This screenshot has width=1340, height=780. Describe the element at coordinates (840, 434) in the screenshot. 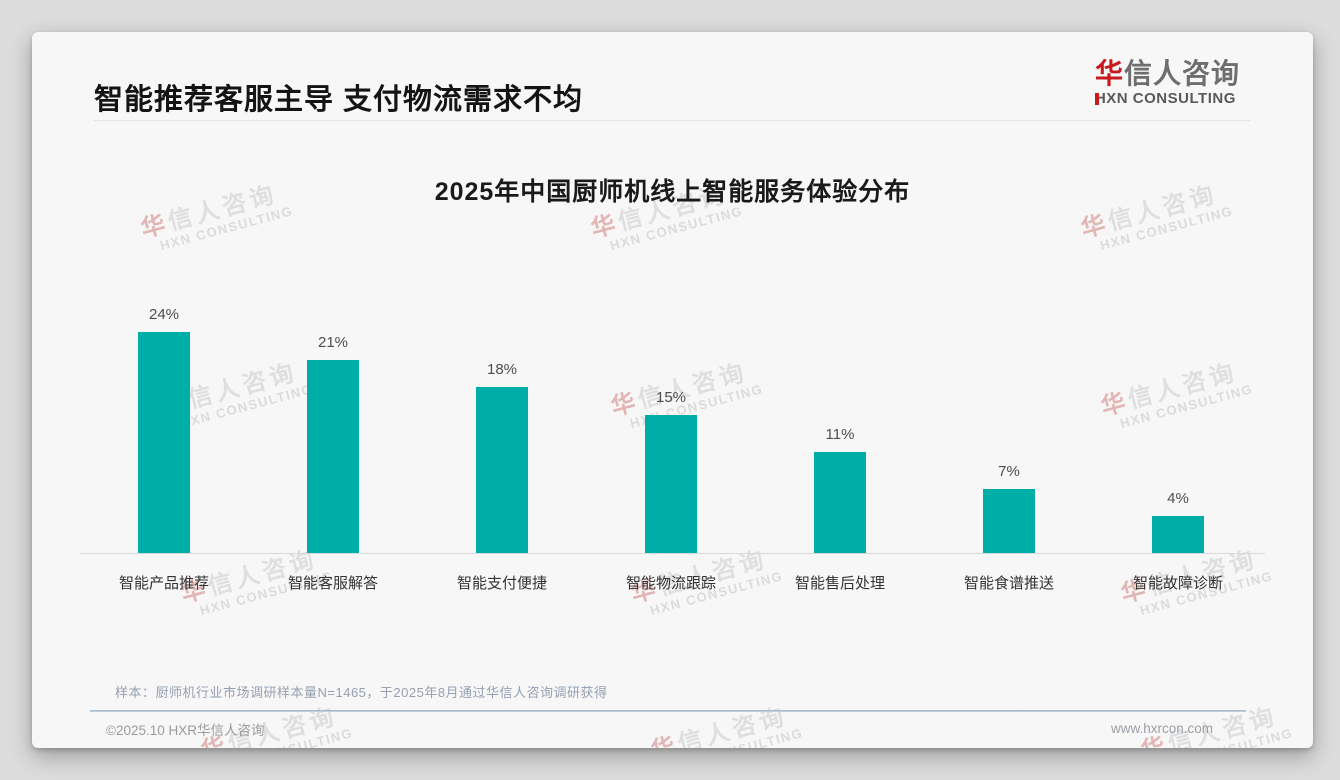

I see `bar-value-label: 11%` at that location.